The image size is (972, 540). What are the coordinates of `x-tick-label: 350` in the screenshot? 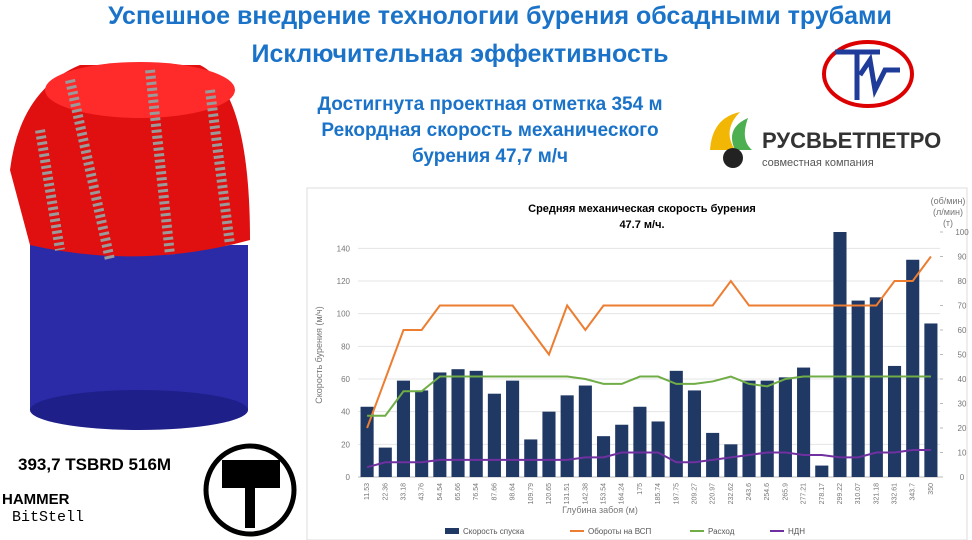 It's located at (931, 489).